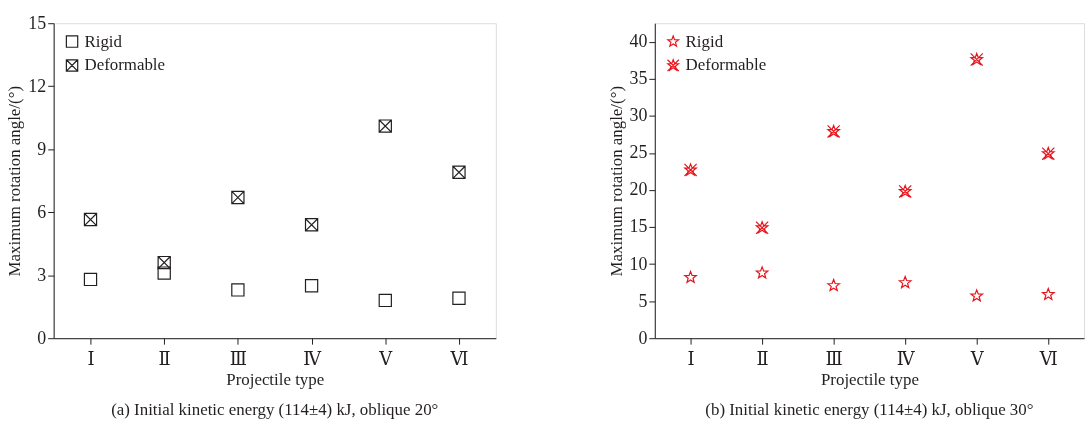 The height and width of the screenshot is (429, 1090). Describe the element at coordinates (638, 78) in the screenshot. I see `y-tick-label: 35` at that location.